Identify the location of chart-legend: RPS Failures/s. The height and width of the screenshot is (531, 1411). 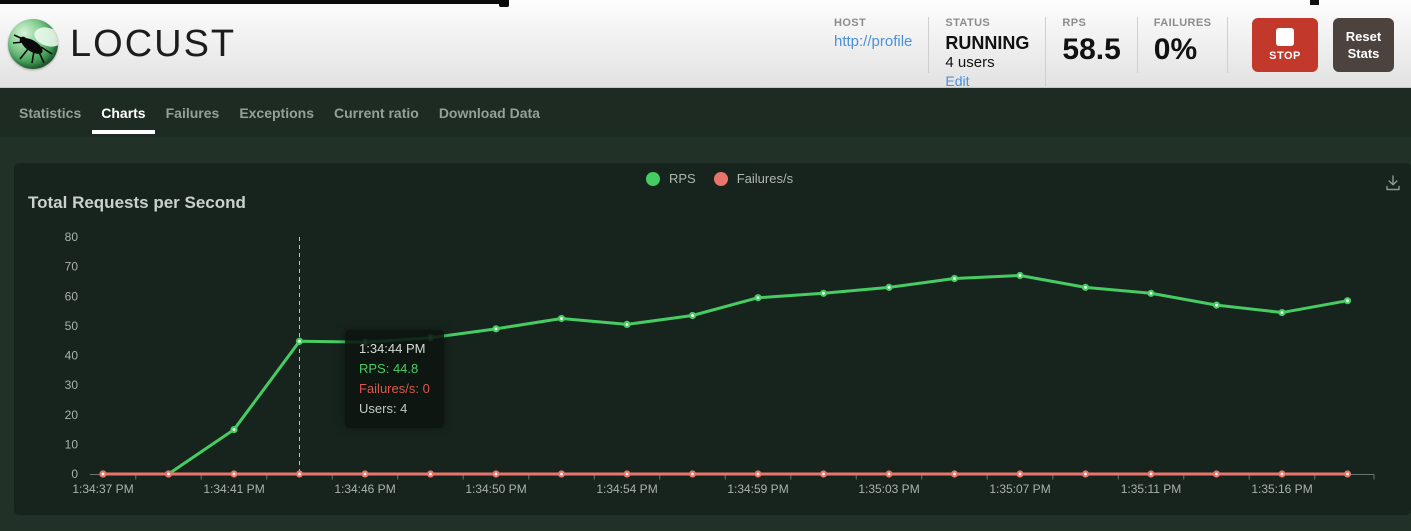
(728, 178).